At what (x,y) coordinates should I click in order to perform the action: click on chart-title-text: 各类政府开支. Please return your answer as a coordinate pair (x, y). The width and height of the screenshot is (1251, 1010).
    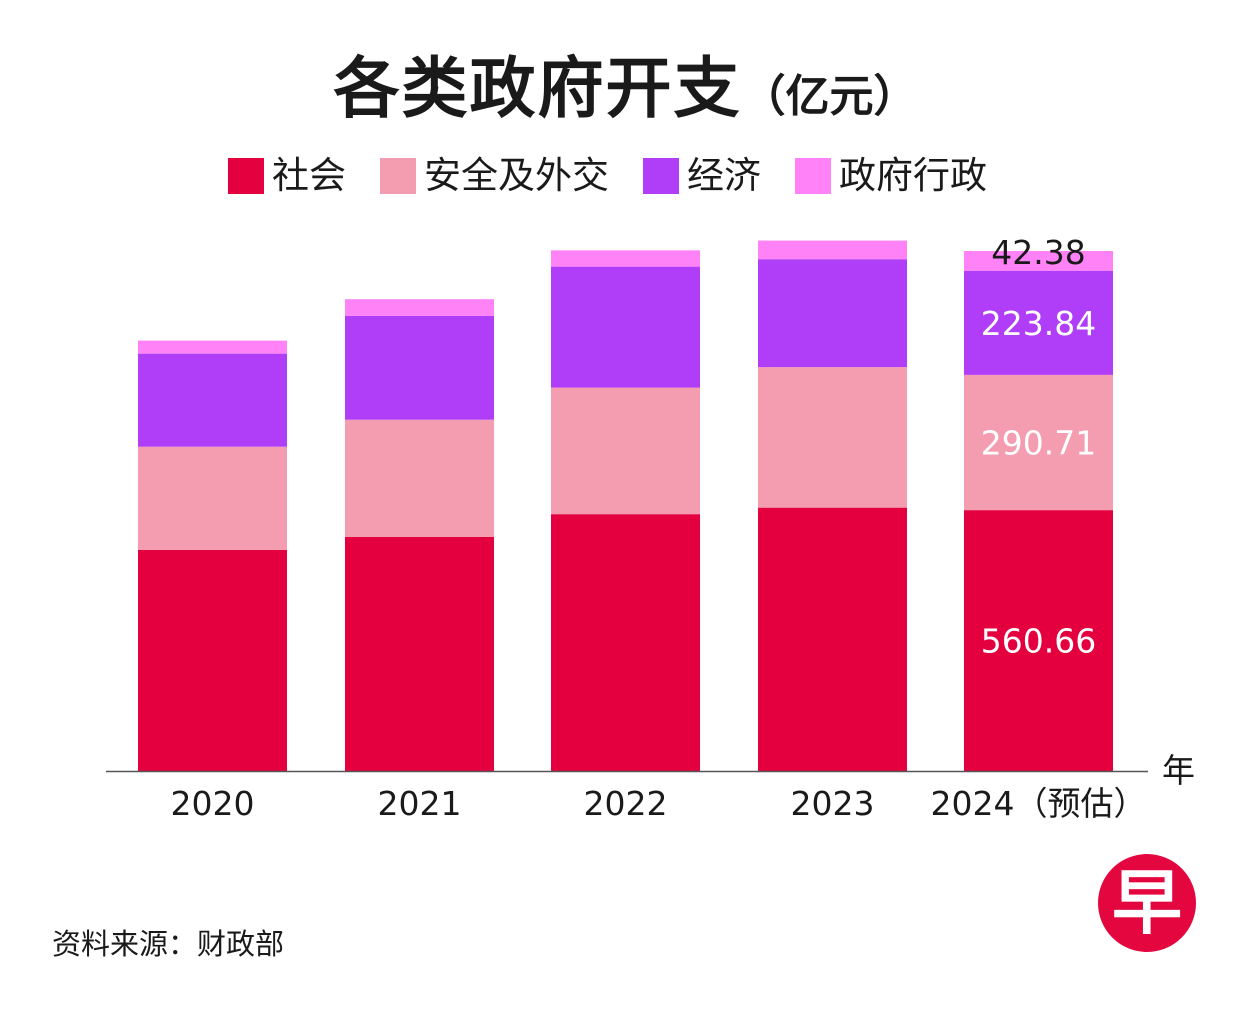
    Looking at the image, I should click on (537, 88).